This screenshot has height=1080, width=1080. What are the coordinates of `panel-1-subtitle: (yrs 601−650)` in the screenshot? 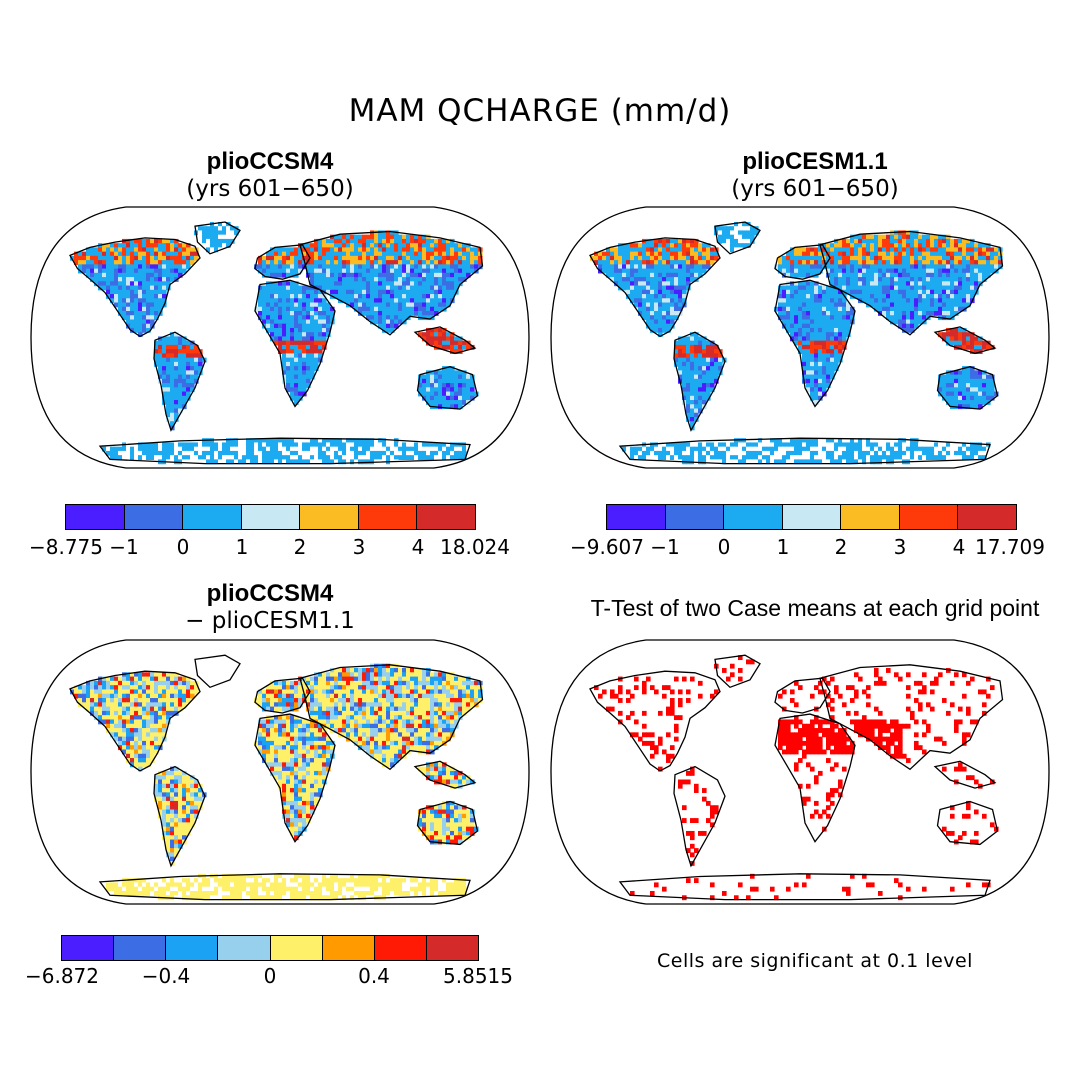 It's located at (270, 189).